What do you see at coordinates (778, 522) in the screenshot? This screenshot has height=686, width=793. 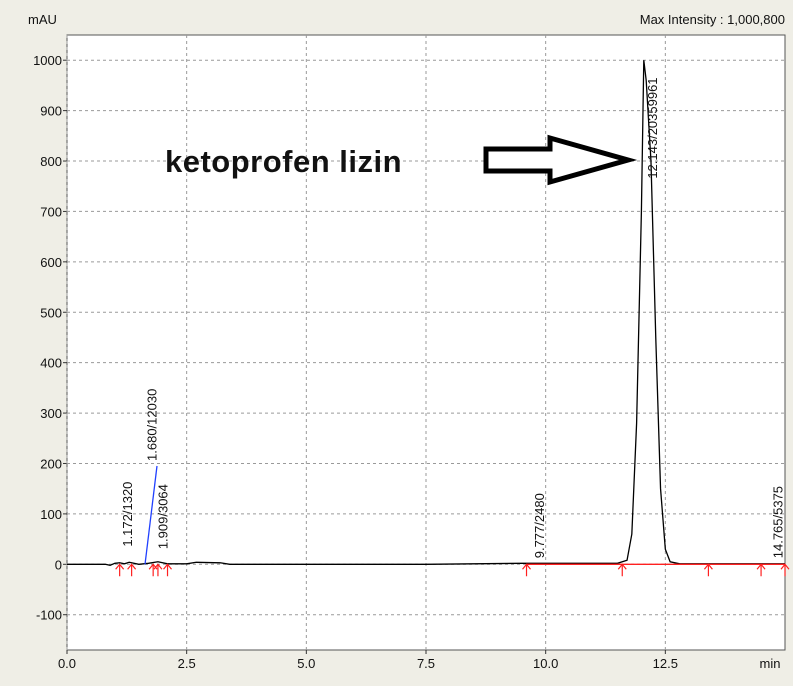 I see `peak-label: 14.765/5375` at bounding box center [778, 522].